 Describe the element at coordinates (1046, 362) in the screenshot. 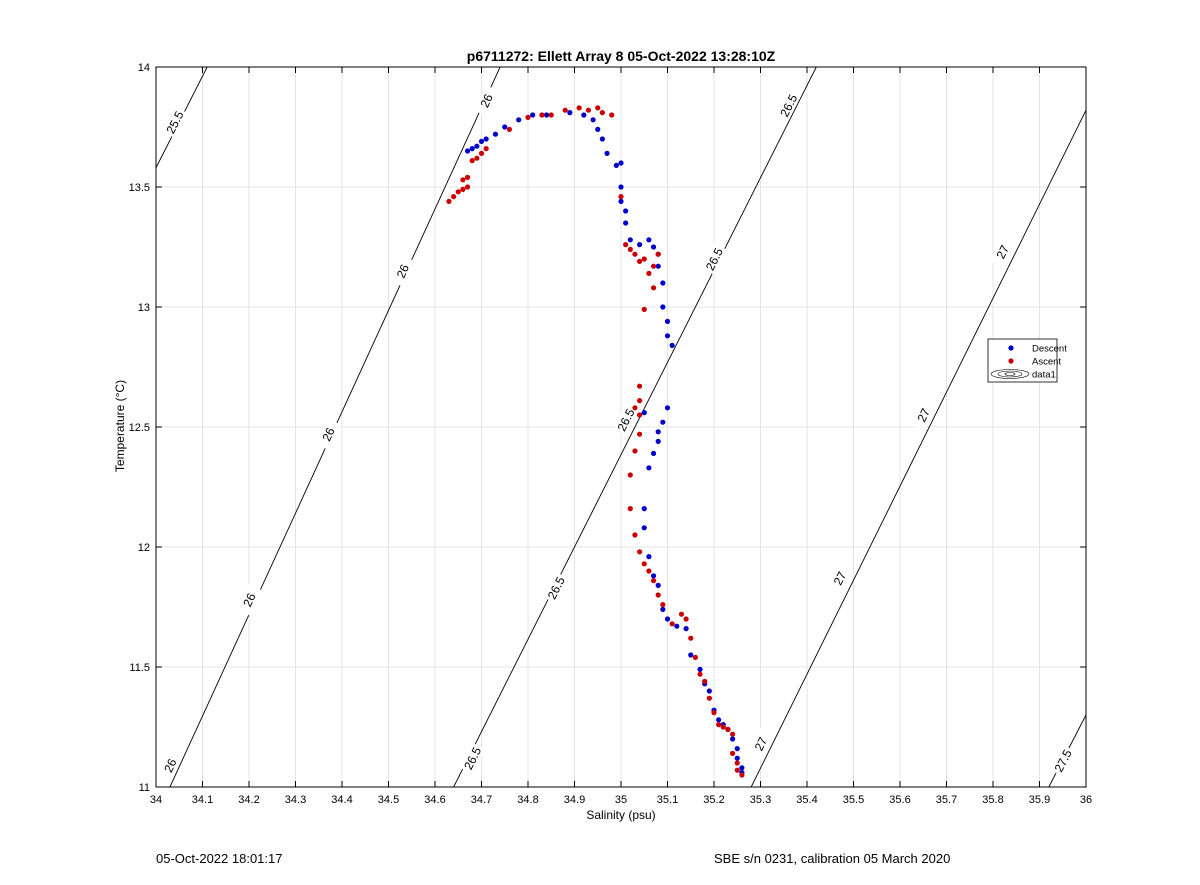

I see `legend-ascent-label: Ascent` at that location.